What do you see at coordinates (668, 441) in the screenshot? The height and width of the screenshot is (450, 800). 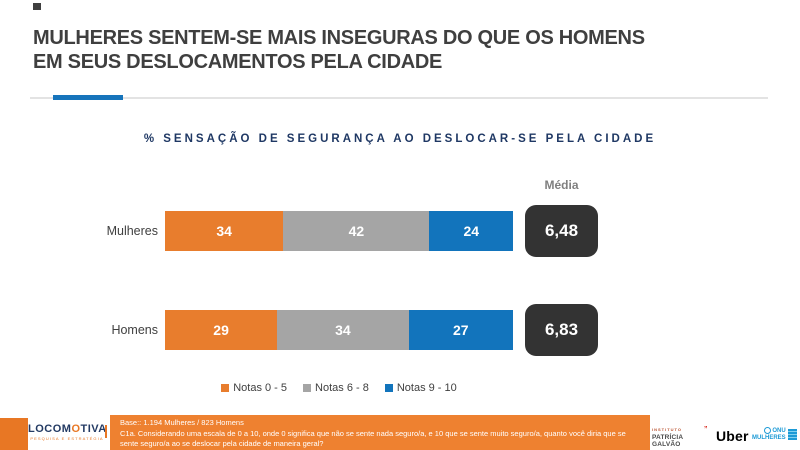 I see `pg-name-label: PATRÍCIA GALVÃO` at bounding box center [668, 441].